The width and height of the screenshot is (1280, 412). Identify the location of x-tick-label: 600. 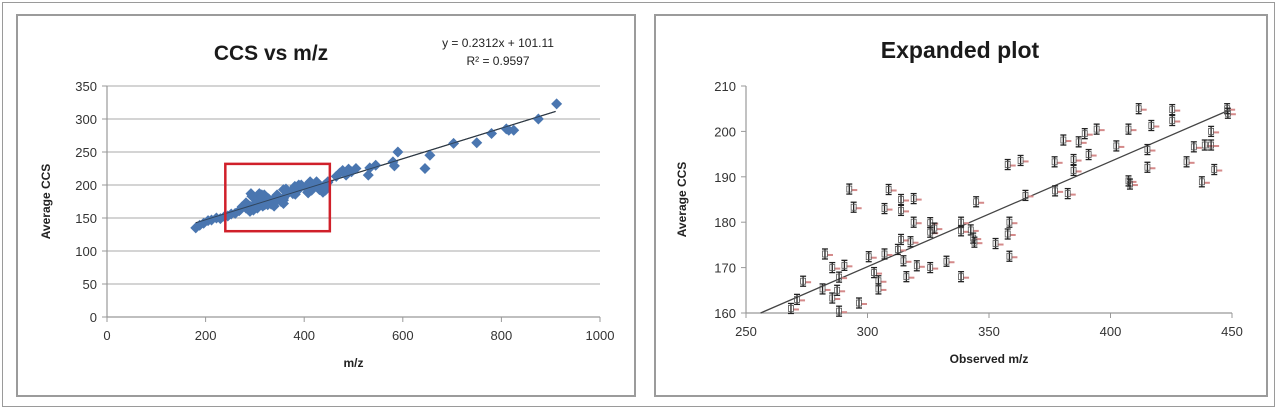
(403, 335).